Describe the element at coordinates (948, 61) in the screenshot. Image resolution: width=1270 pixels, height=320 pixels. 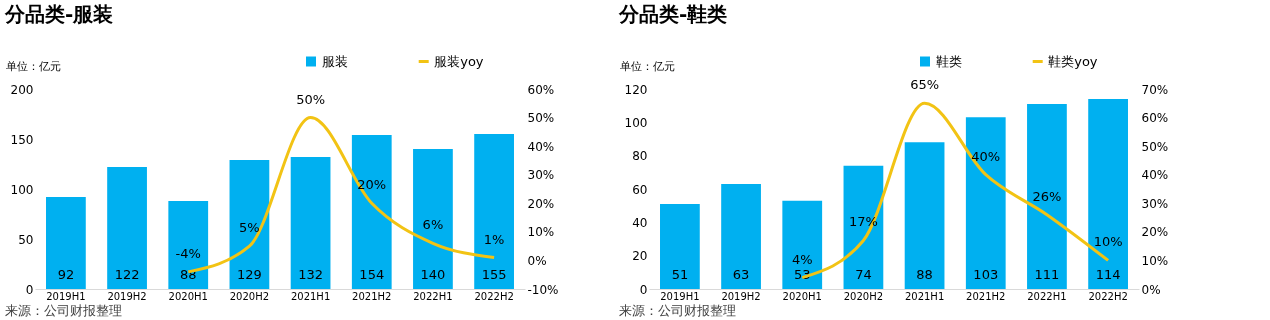
I see `legend-label: 鞋类` at that location.